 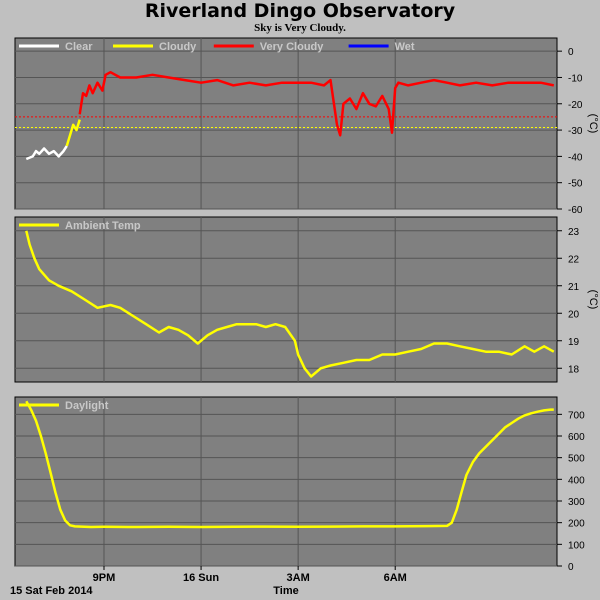 What do you see at coordinates (178, 47) in the screenshot?
I see `legend-label: Cloudy` at bounding box center [178, 47].